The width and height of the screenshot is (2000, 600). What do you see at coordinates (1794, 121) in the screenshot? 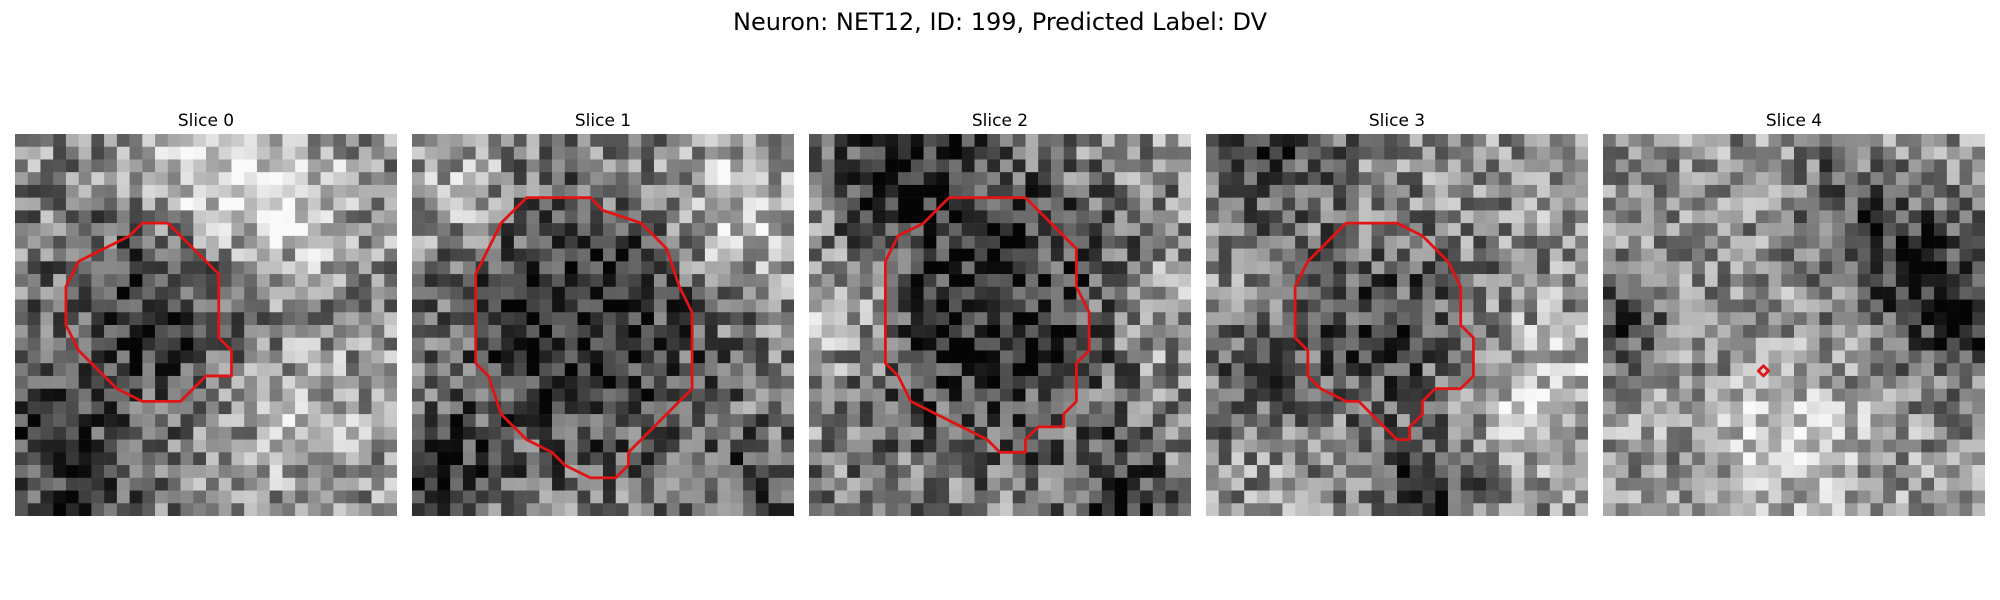
I see `panel-title: Slice 4` at bounding box center [1794, 121].